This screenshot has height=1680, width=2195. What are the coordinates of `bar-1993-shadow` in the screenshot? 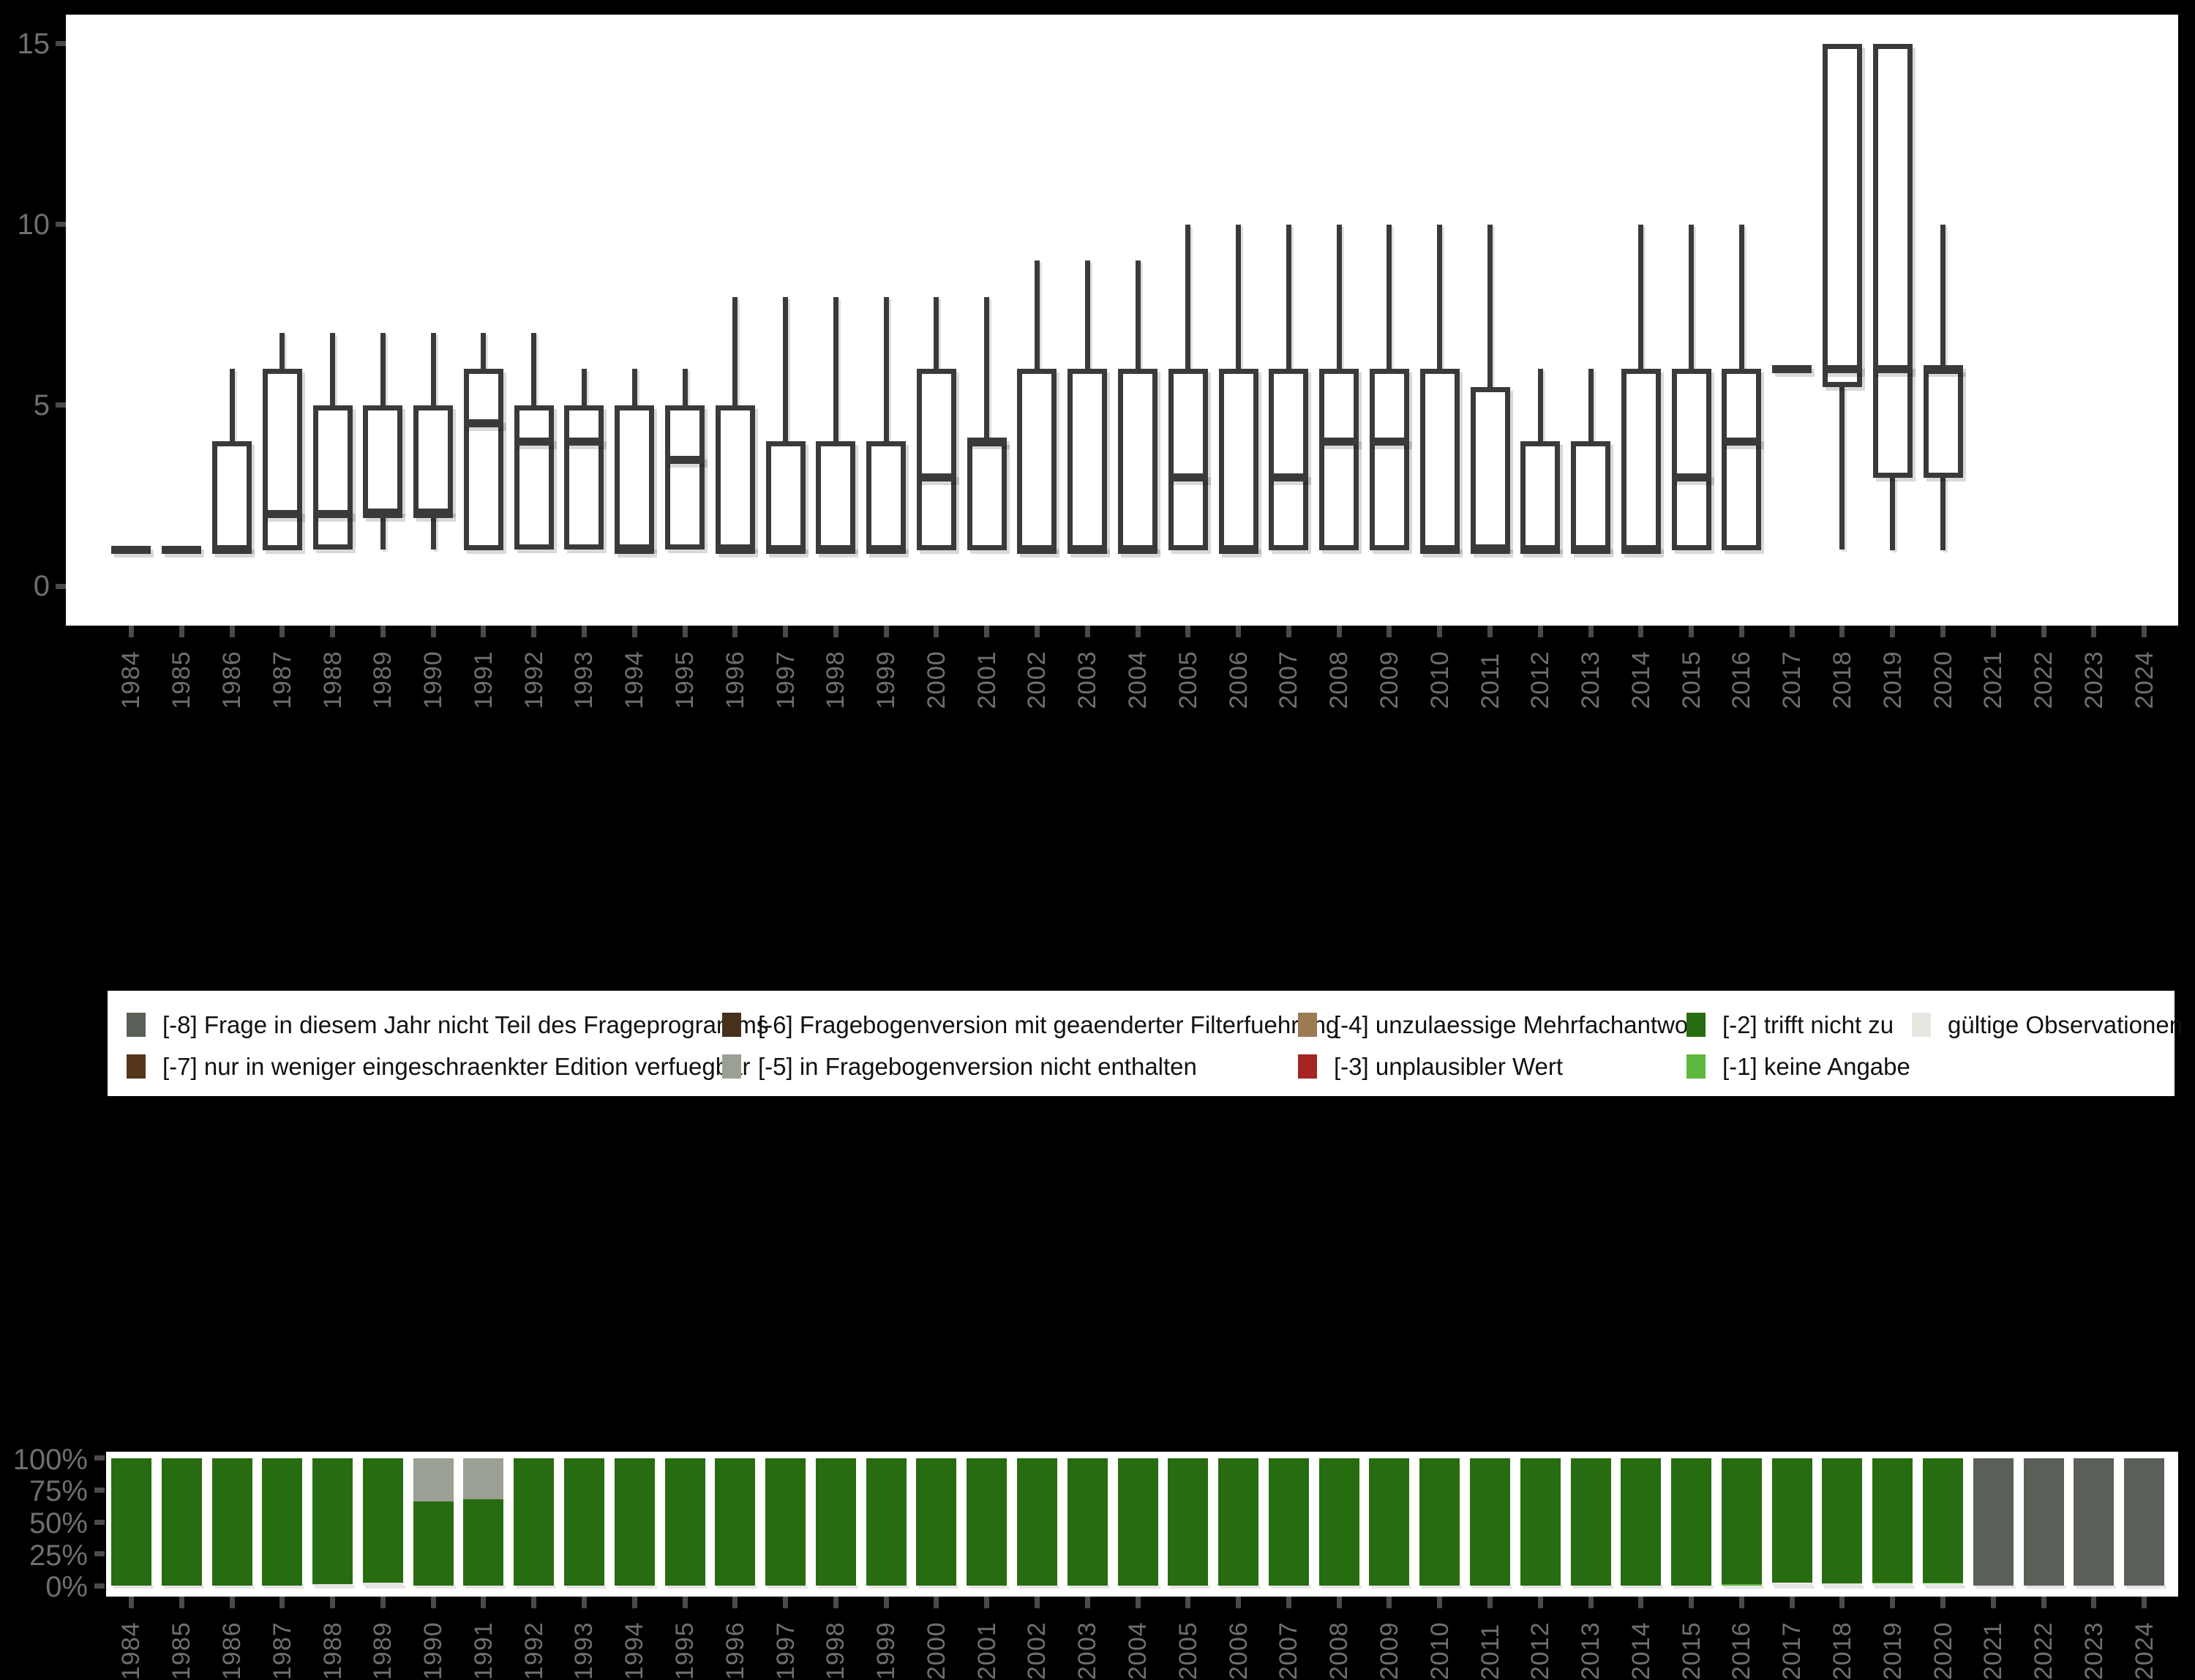 It's located at (586, 1587).